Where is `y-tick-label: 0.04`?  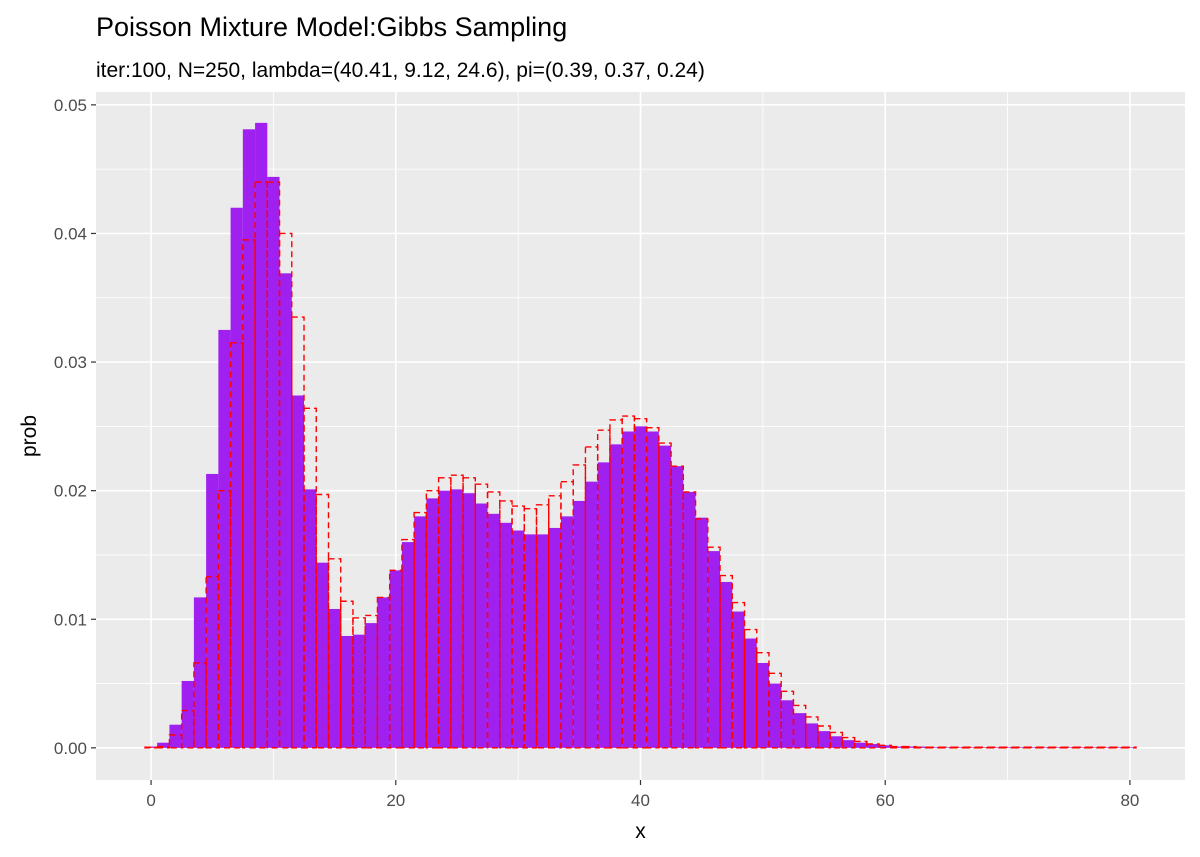 y-tick-label: 0.04 is located at coordinates (70, 233).